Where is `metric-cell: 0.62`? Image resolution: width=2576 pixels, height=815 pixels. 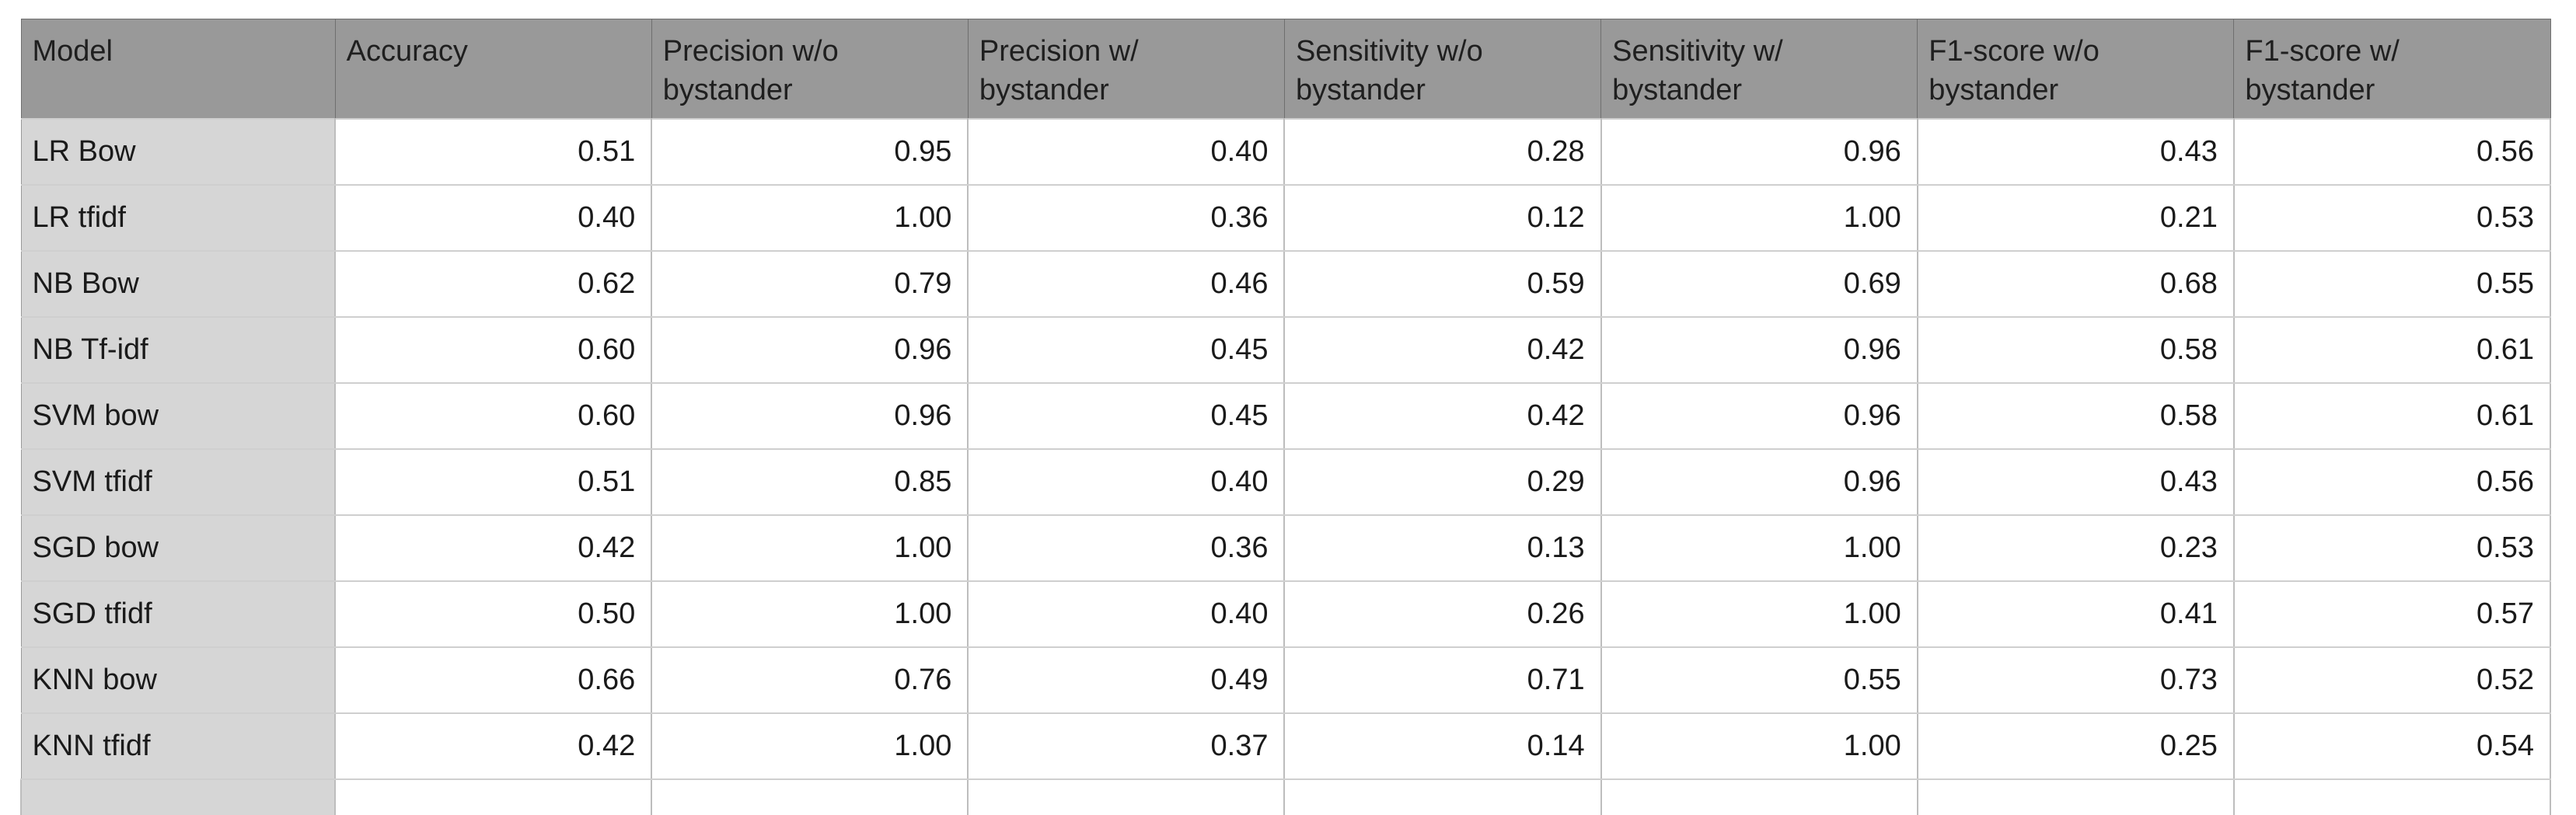
metric-cell: 0.62 is located at coordinates (494, 283).